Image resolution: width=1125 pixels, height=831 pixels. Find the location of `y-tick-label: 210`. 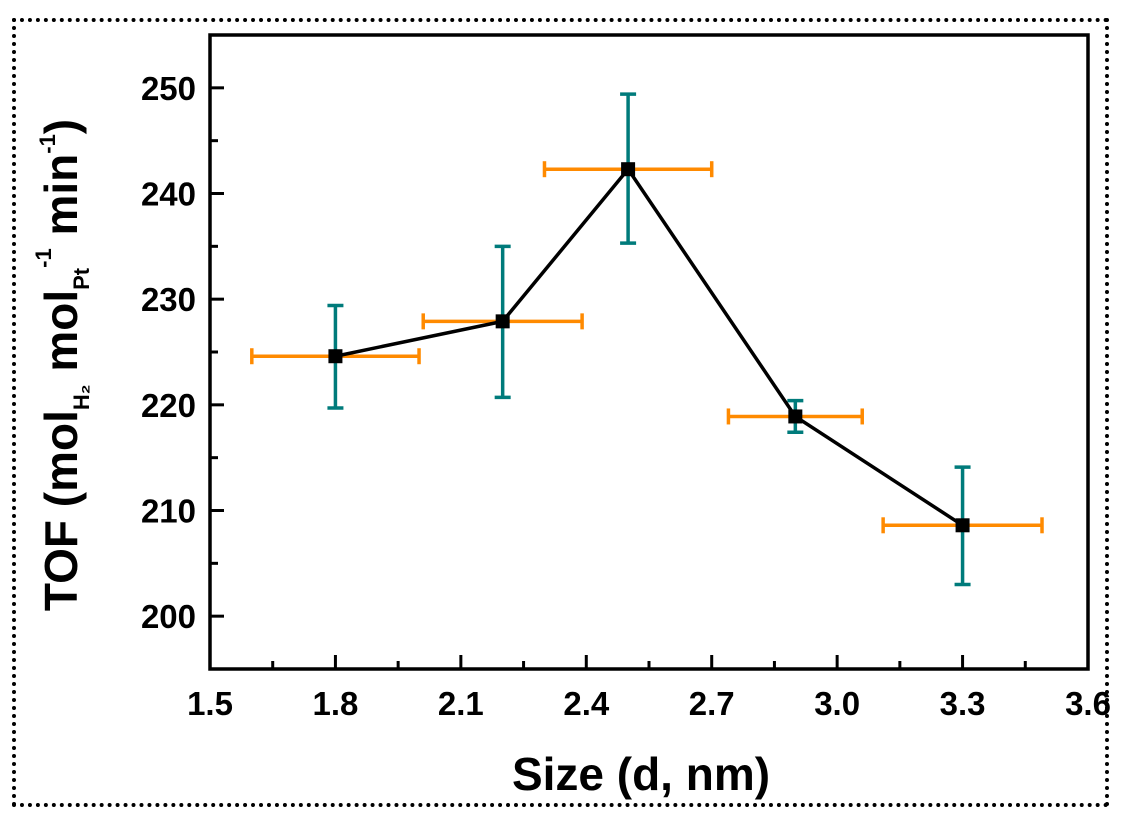

y-tick-label: 210 is located at coordinates (168, 511).